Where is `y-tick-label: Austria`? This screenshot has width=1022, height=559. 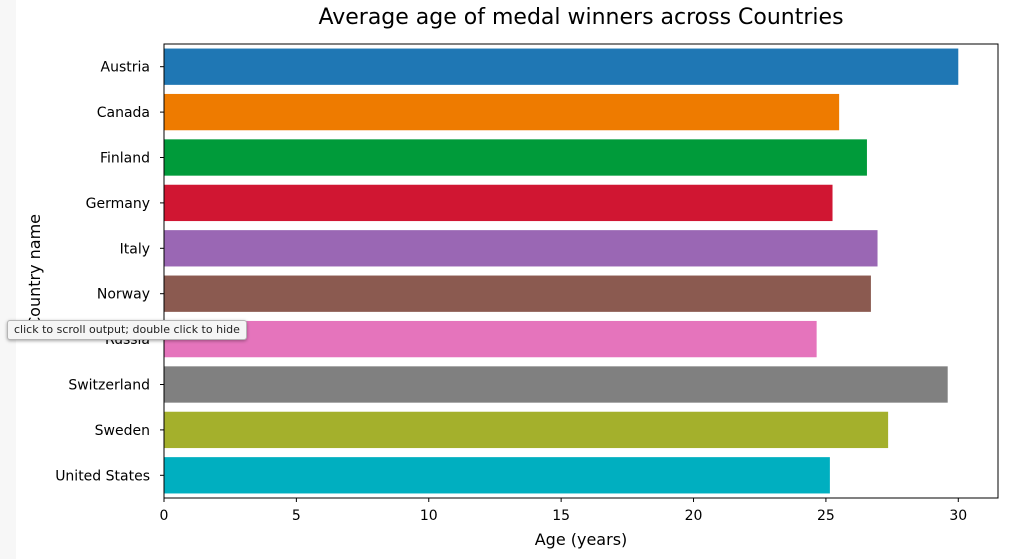 y-tick-label: Austria is located at coordinates (125, 68).